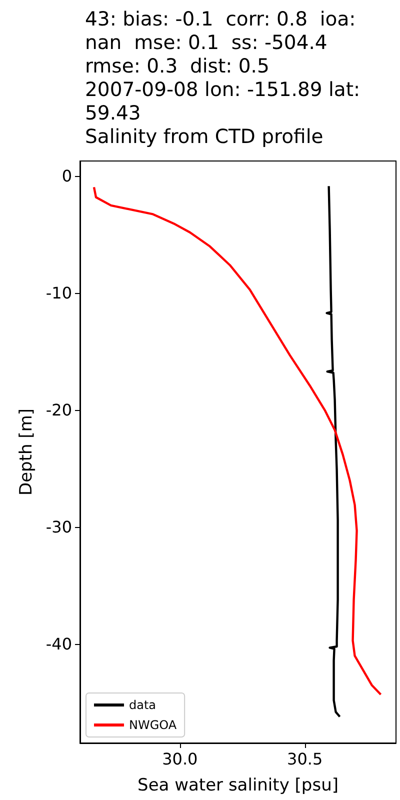  I want to click on legend-label: data, so click(142, 705).